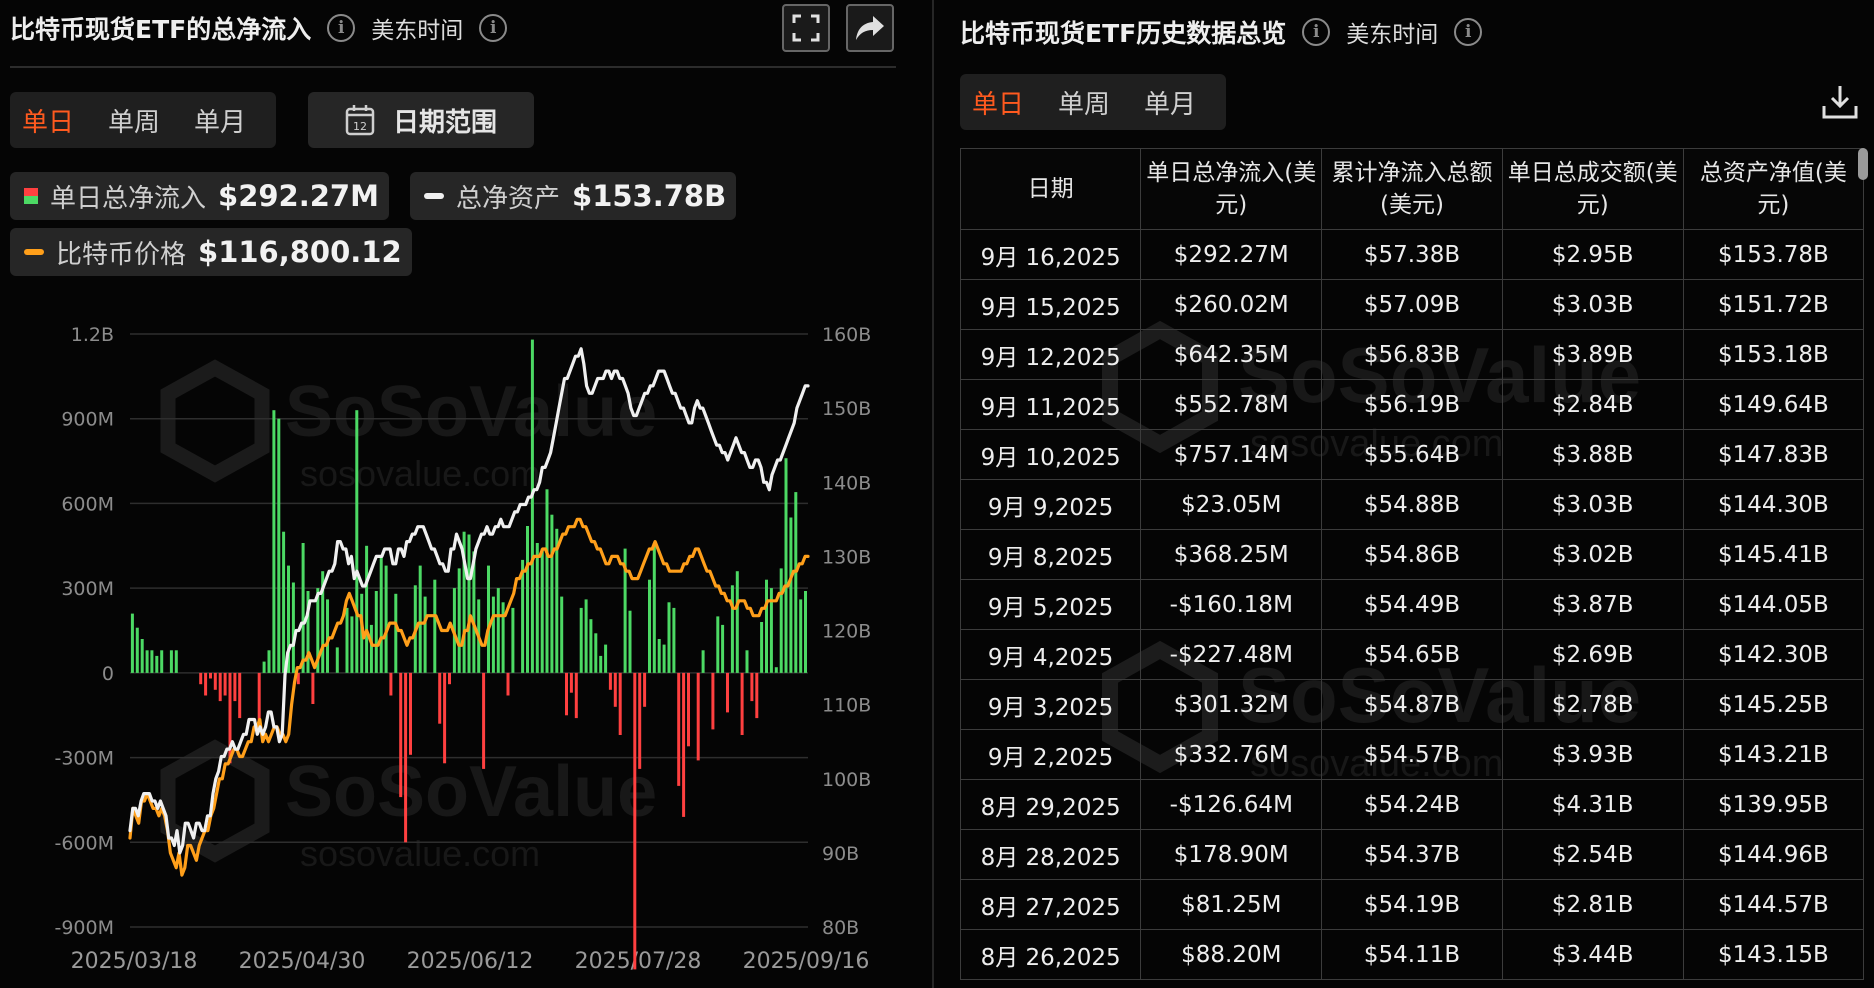 This screenshot has height=988, width=1874. Describe the element at coordinates (211, 252) in the screenshot. I see `legend-btc-price: 比特币价格 $116,800.12` at that location.